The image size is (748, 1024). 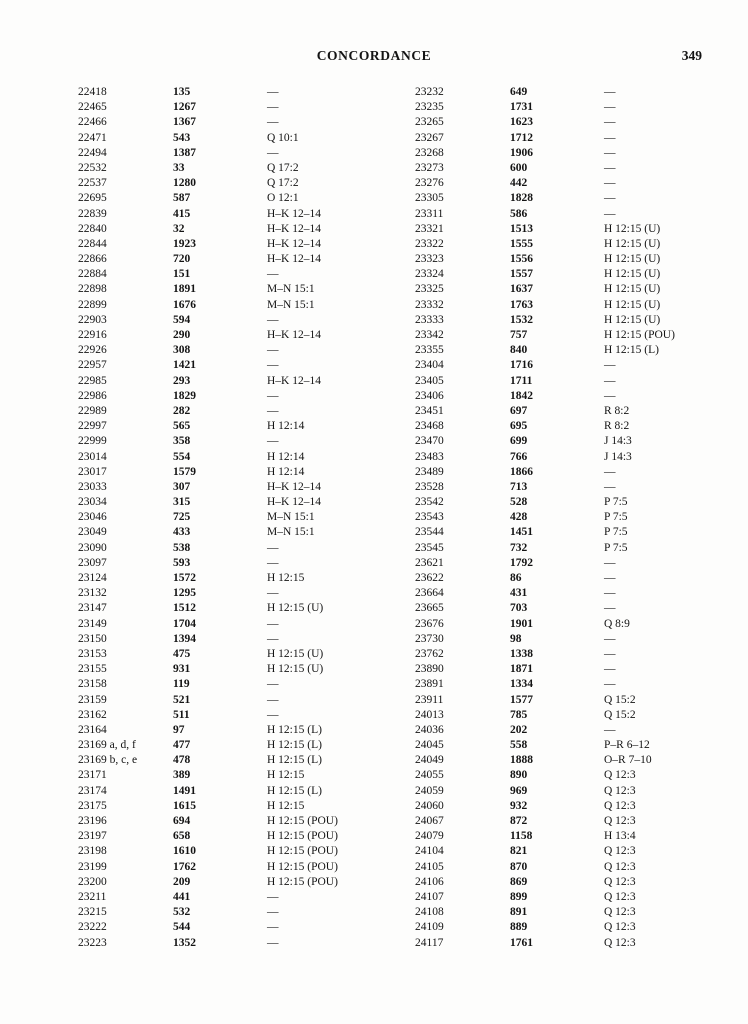 I want to click on entry-id-cell: 23622, so click(x=429, y=578).